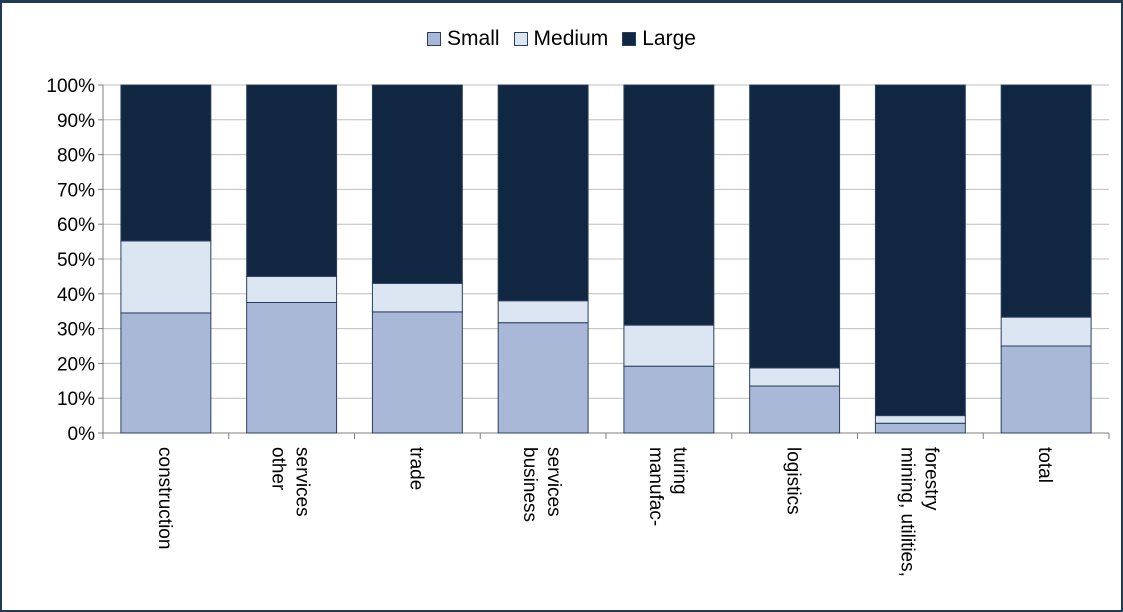  I want to click on x-tick-label: logistics, so click(793, 481).